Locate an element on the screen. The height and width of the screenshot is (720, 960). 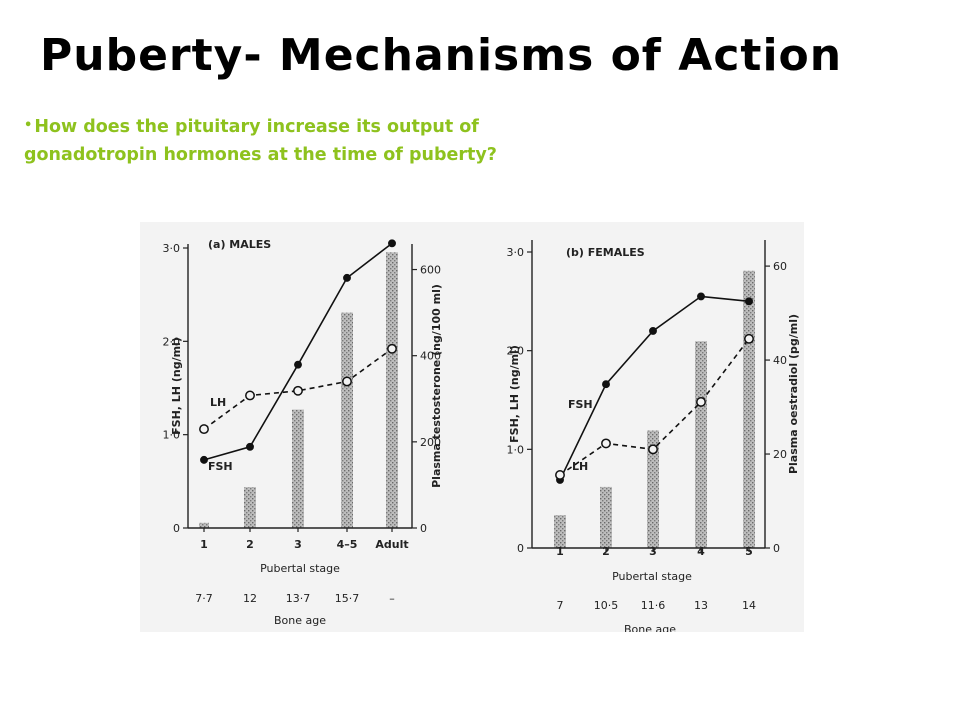
x-tick-label: 4–5 is located at coordinates (347, 544).